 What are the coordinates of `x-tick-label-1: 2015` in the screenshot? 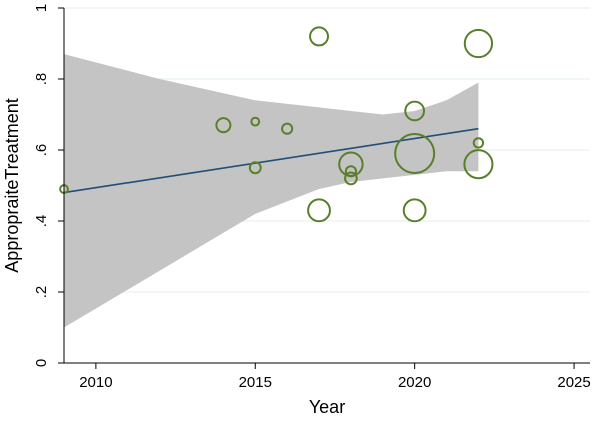 It's located at (255, 382).